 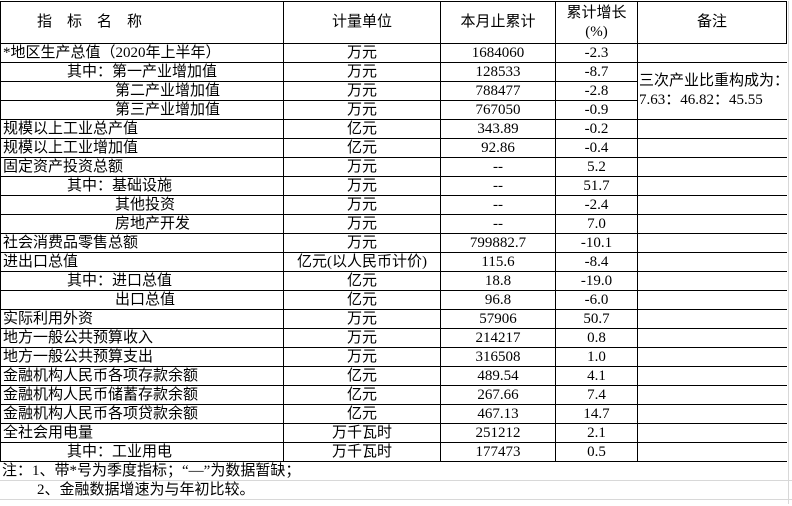 I want to click on table-row: 金融机构人民币各项存款余额 亿元 489.54 4.1, so click(x=393, y=376).